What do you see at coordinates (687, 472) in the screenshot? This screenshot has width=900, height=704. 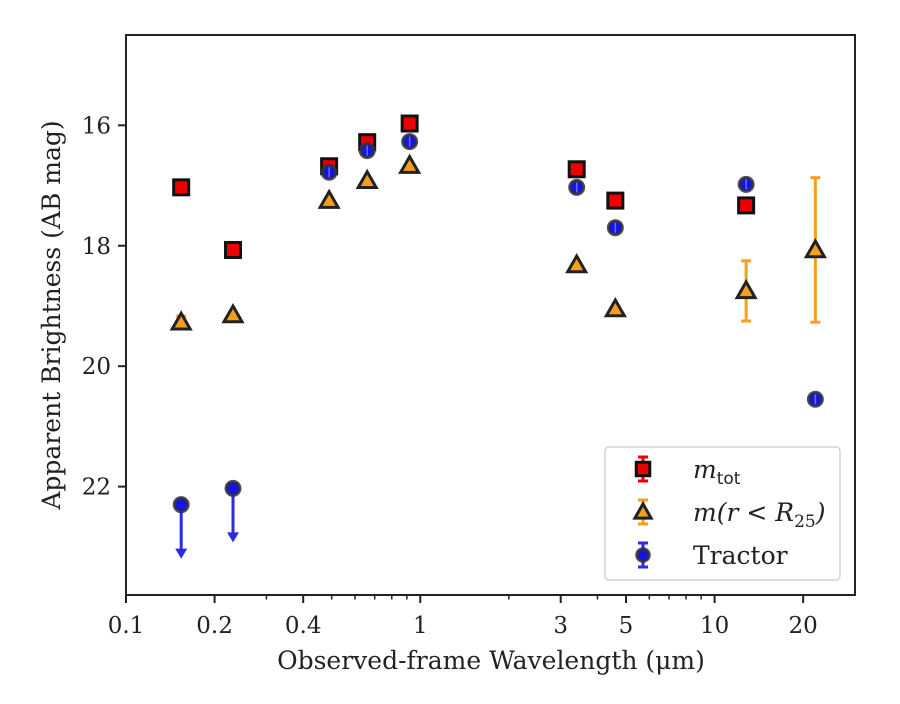 I see `legend-entry: mtot` at bounding box center [687, 472].